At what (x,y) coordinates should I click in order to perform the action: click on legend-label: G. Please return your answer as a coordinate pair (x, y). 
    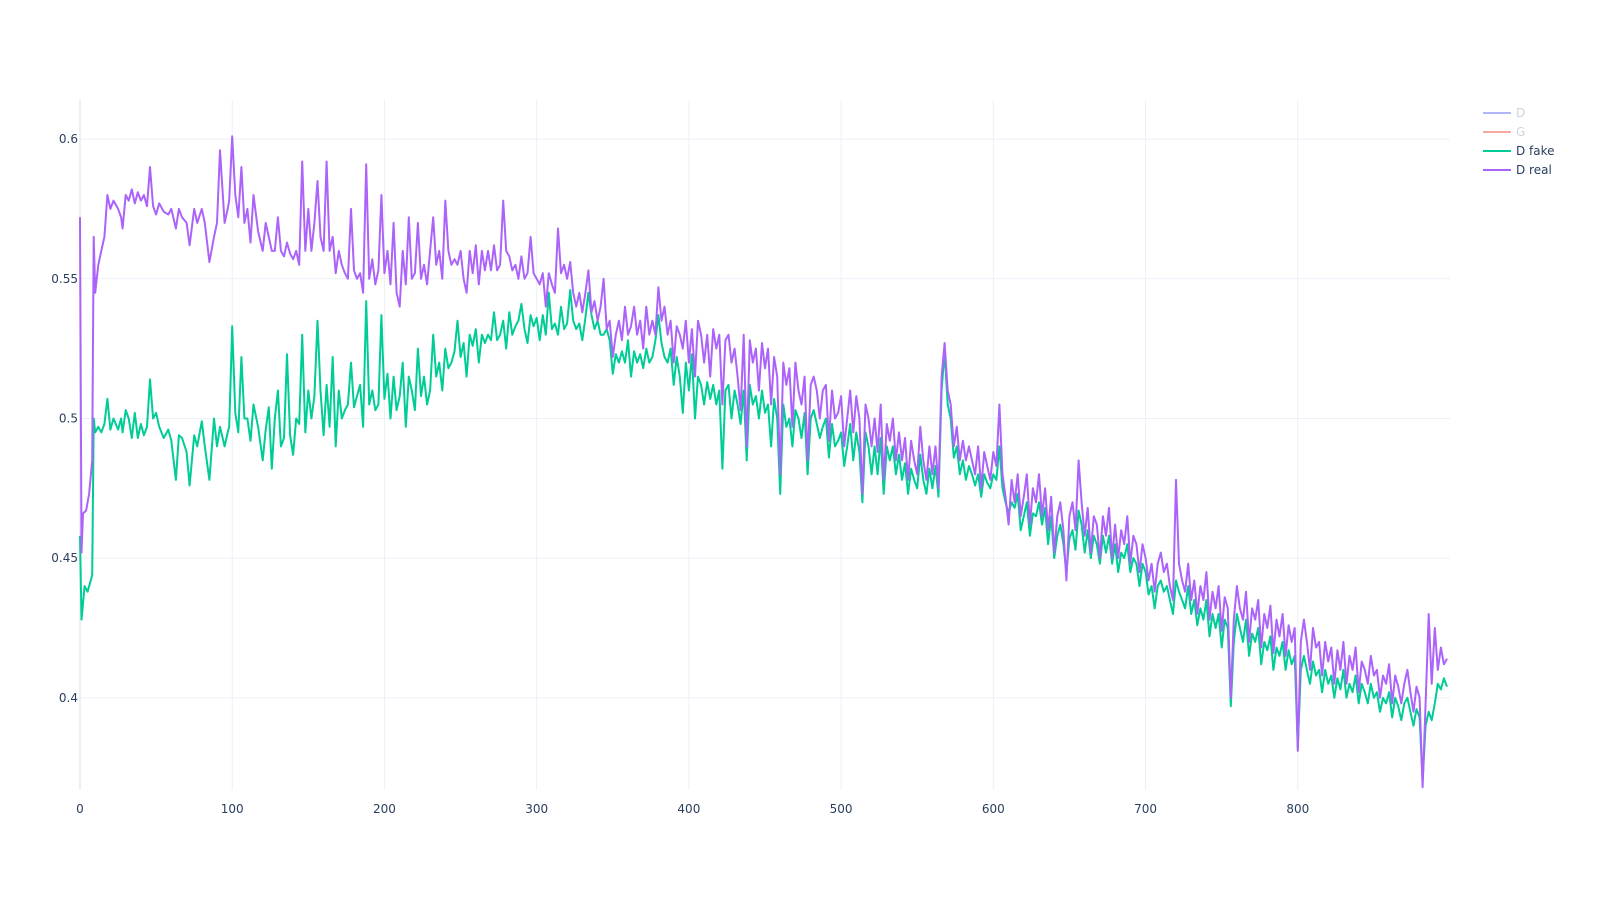
    Looking at the image, I should click on (1520, 132).